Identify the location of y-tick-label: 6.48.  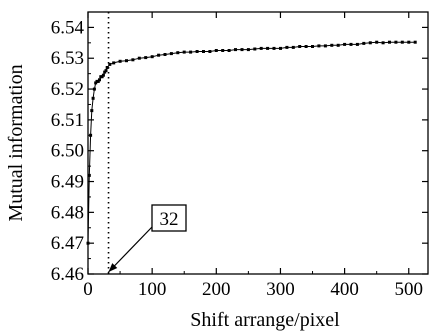
(67, 212).